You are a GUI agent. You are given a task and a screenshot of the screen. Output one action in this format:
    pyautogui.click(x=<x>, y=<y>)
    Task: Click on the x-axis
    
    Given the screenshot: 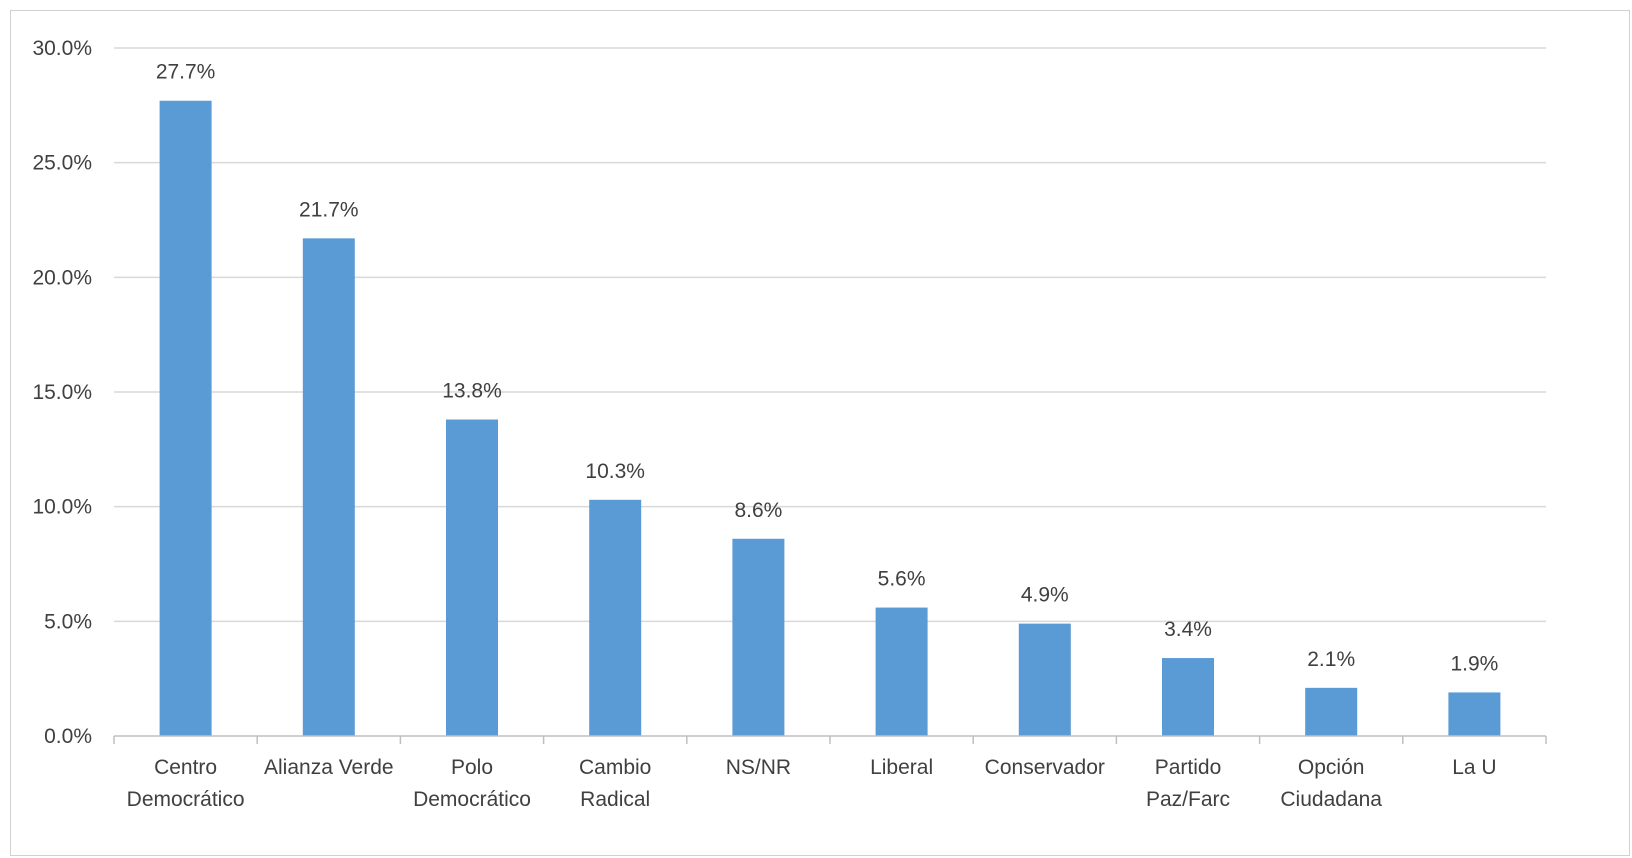 What is the action you would take?
    pyautogui.click(x=830, y=739)
    